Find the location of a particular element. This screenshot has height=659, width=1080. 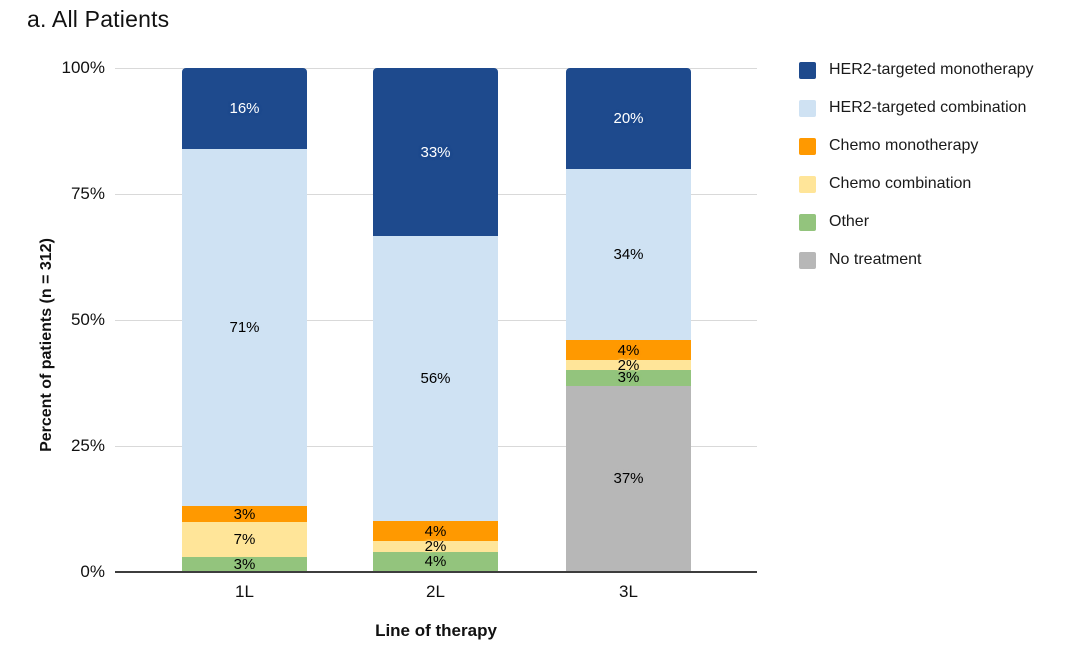

legend-item-chemo-combination: Chemo combination is located at coordinates (916, 184).